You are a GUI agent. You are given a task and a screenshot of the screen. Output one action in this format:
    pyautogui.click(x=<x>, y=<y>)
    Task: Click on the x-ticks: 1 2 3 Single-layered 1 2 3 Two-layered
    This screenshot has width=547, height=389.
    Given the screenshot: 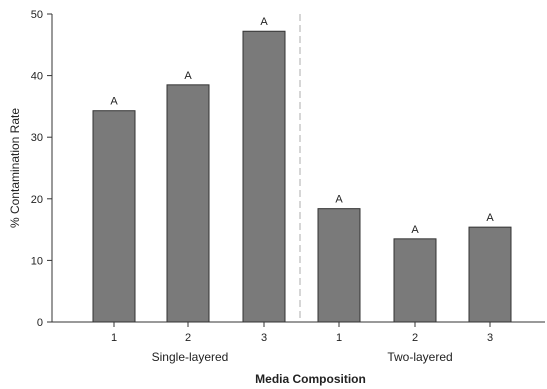 What is the action you would take?
    pyautogui.click(x=302, y=343)
    